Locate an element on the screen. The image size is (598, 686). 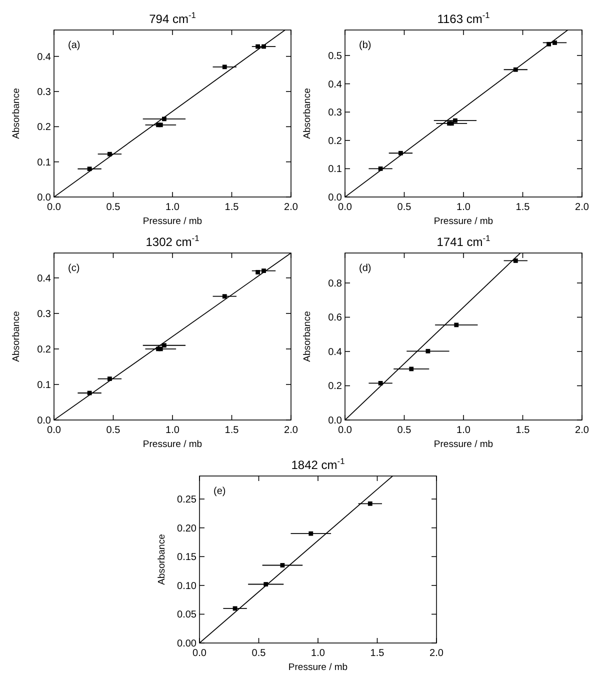
chart-title: 794 cm$^{-1}$ is located at coordinates (172, 18).